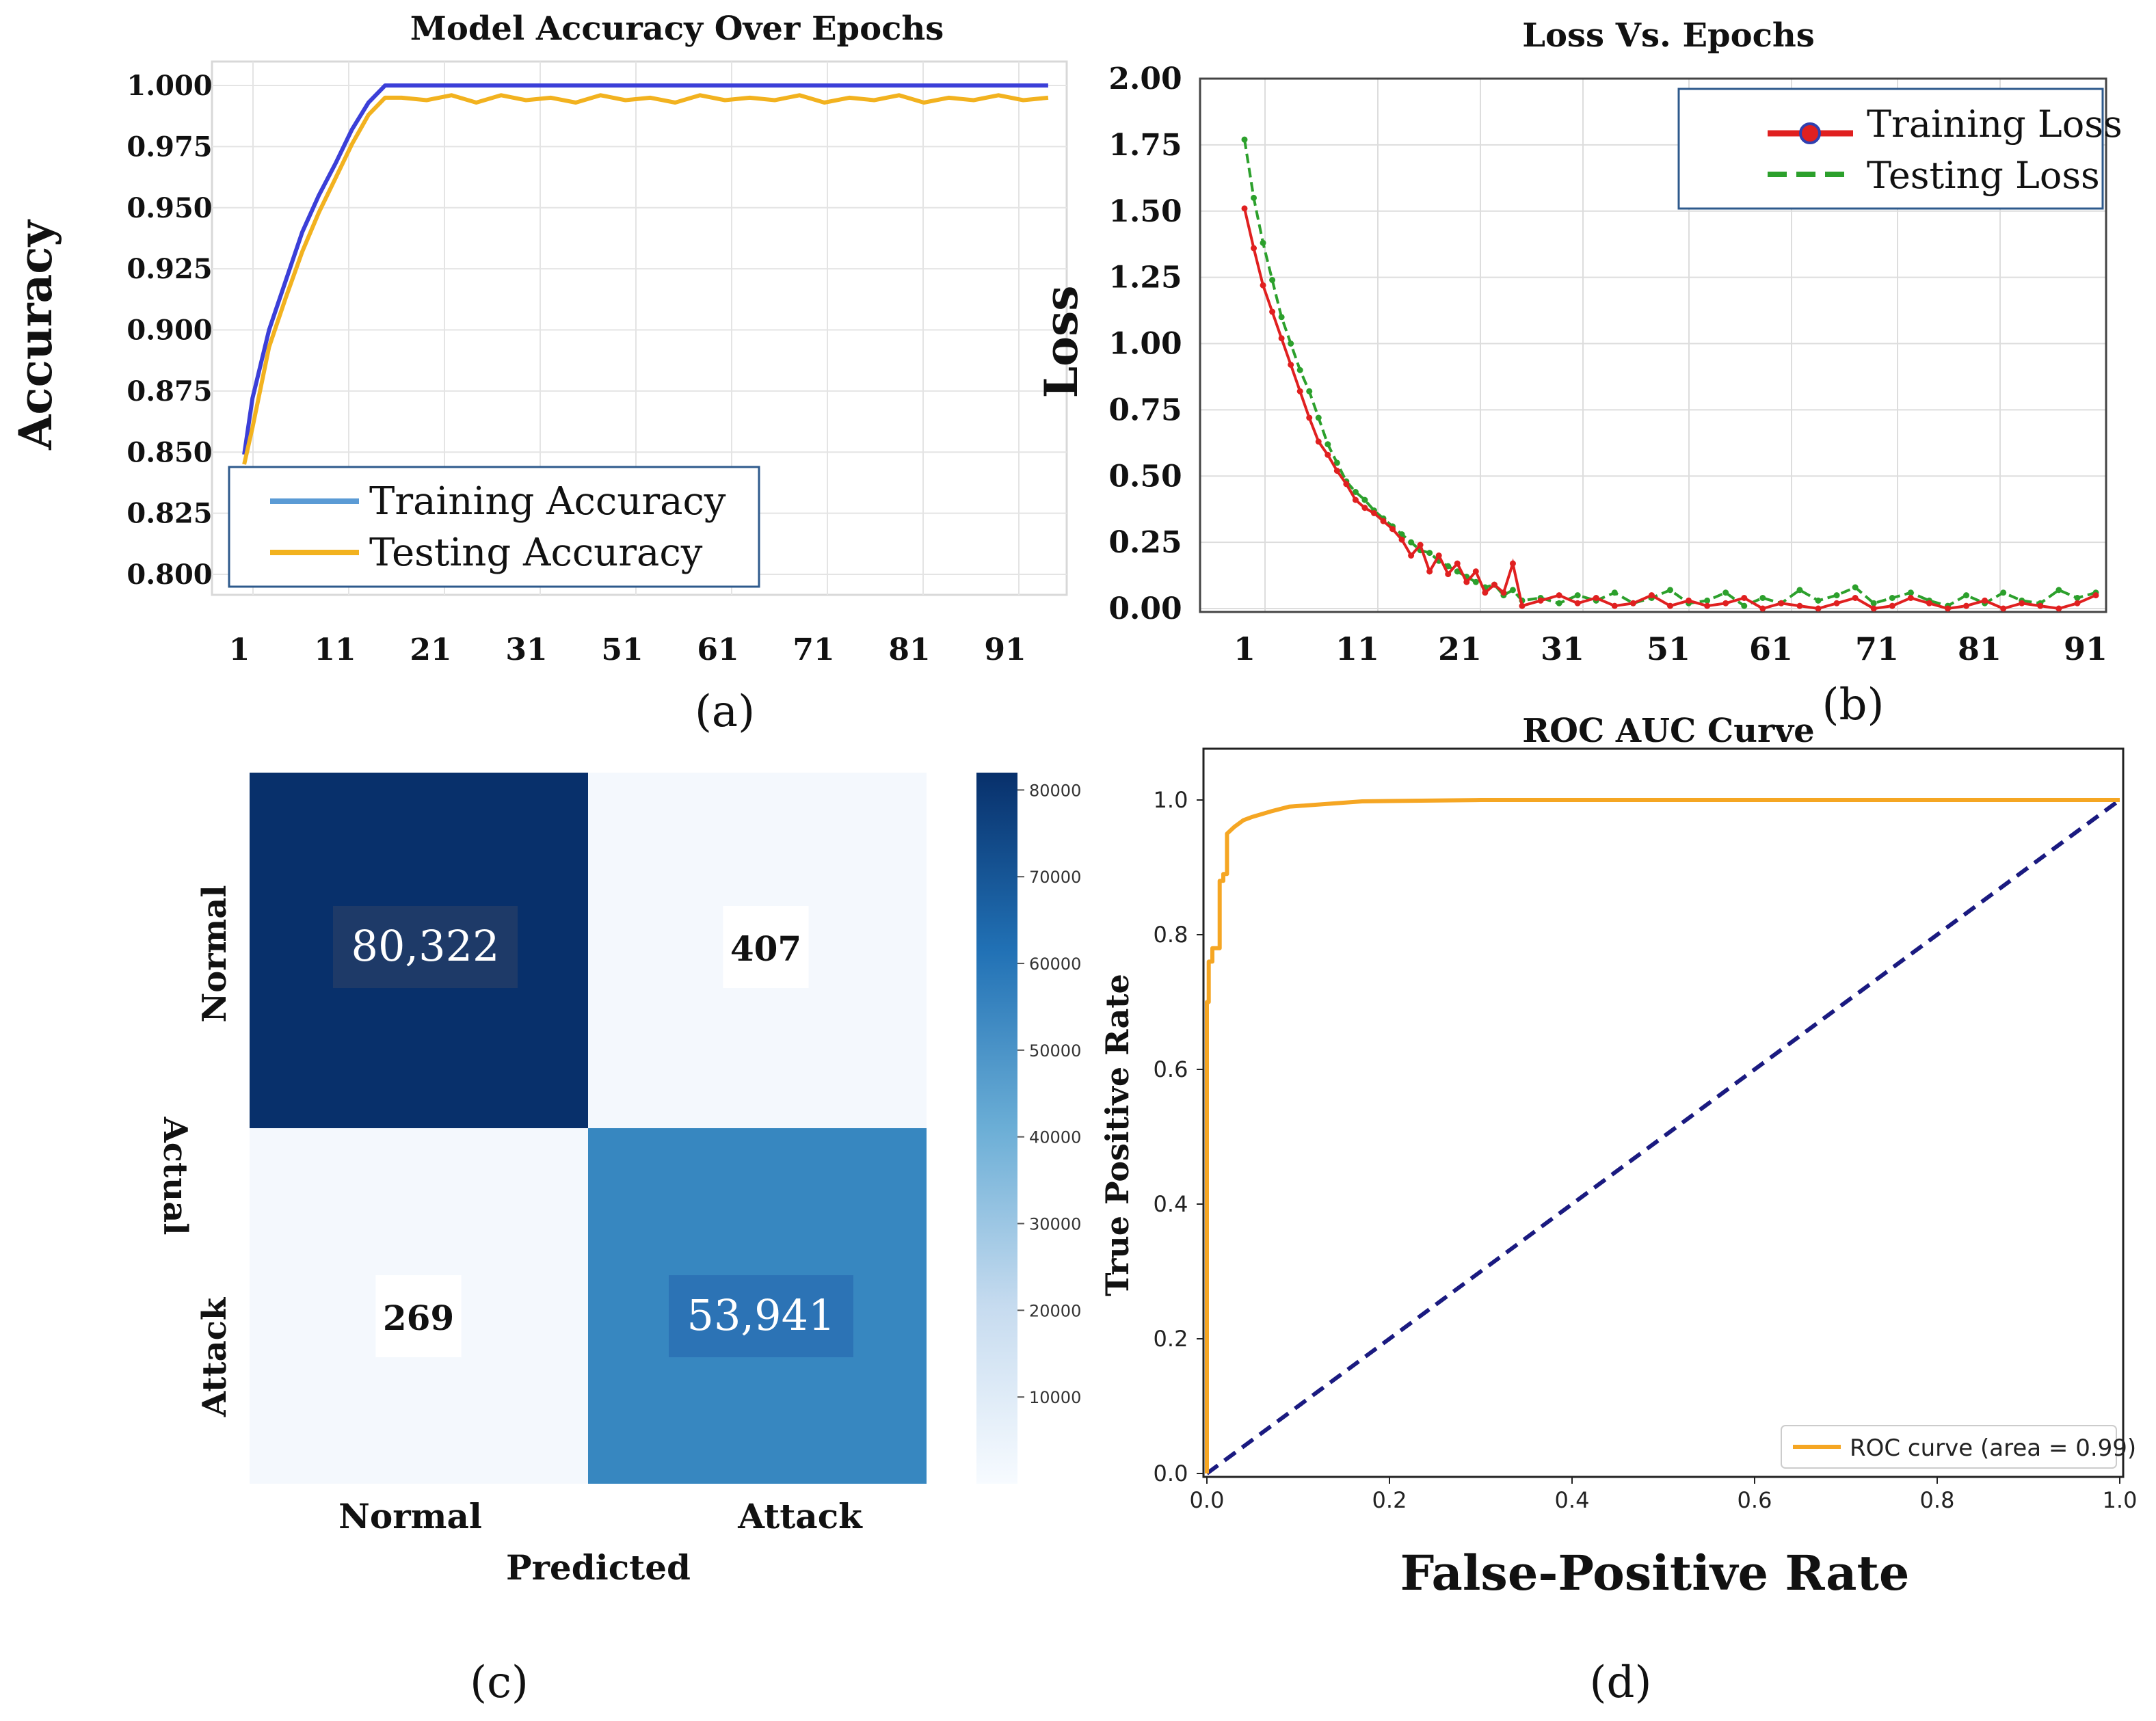  Describe the element at coordinates (1171, 1339) in the screenshot. I see `chart-d-y-tick-label: 0.2` at that location.